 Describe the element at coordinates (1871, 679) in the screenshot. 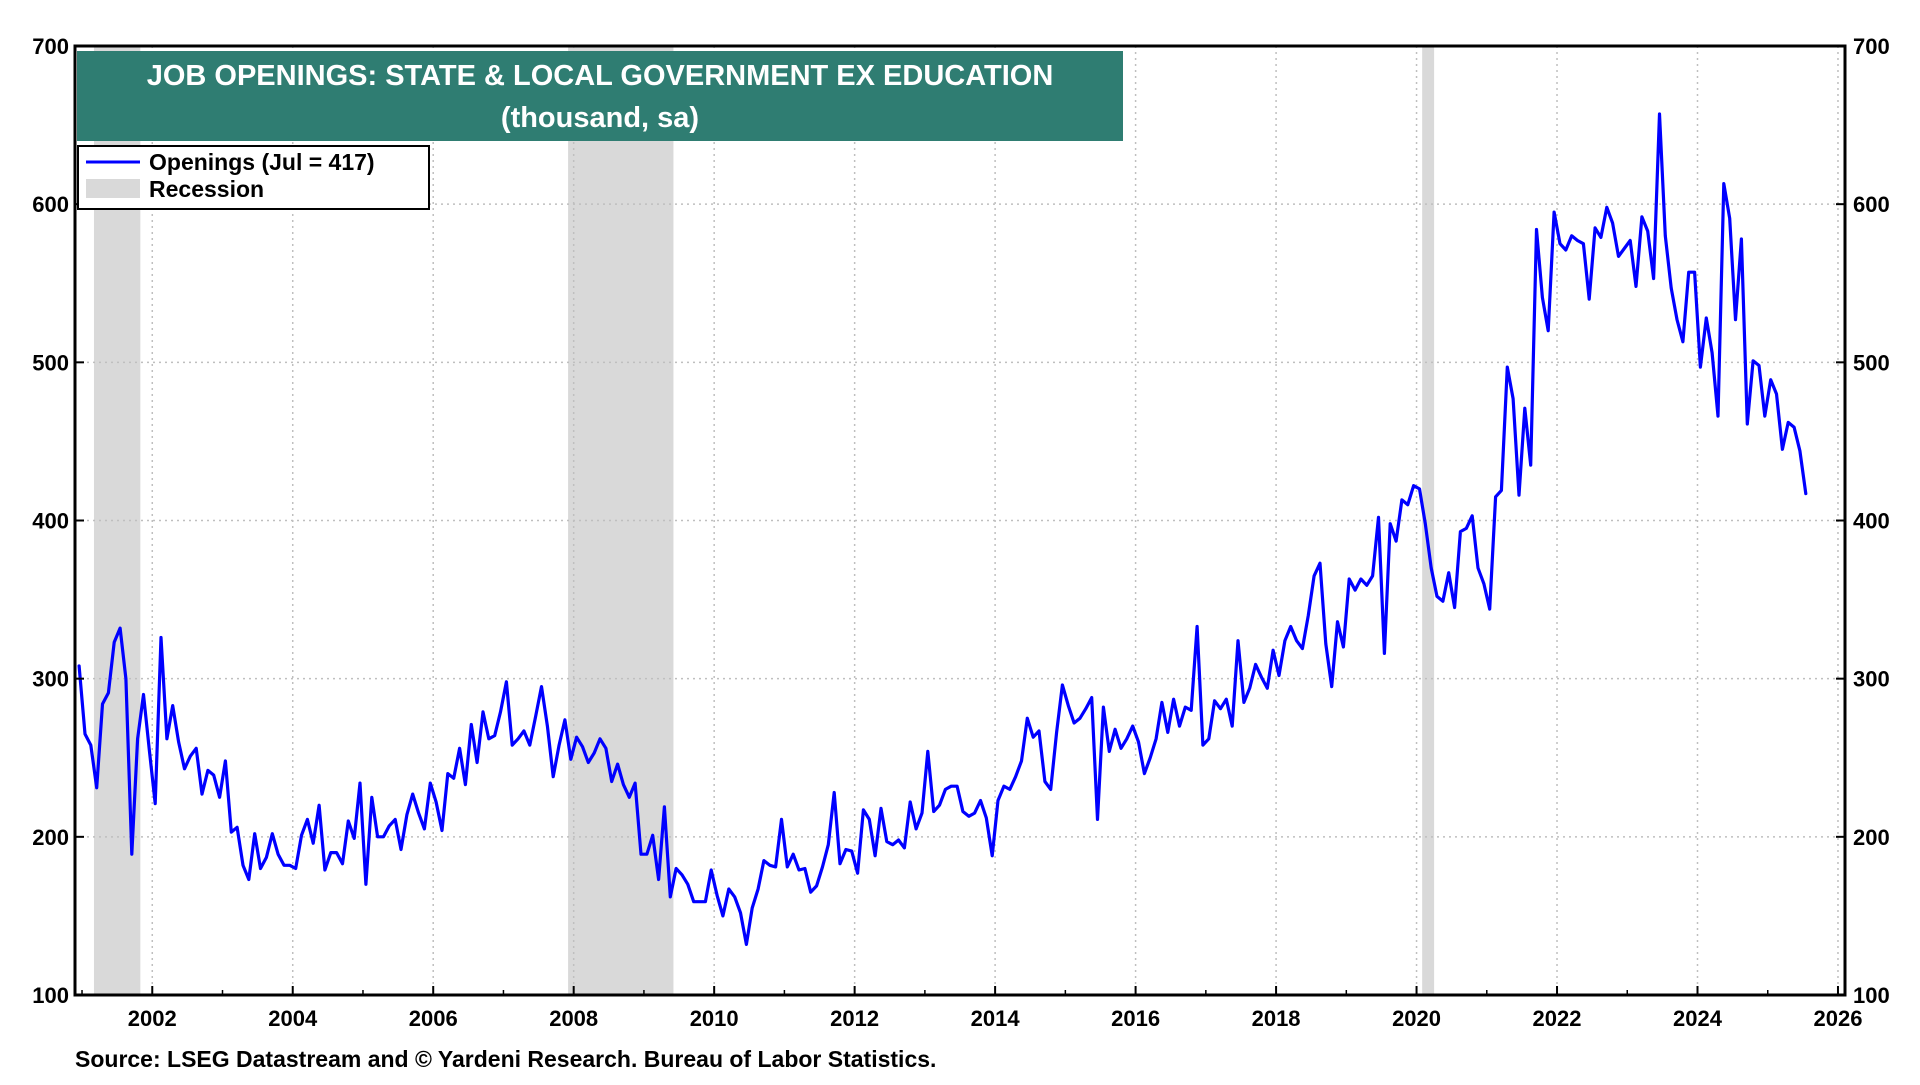

I see `y-tick-label-right-300: 300` at that location.